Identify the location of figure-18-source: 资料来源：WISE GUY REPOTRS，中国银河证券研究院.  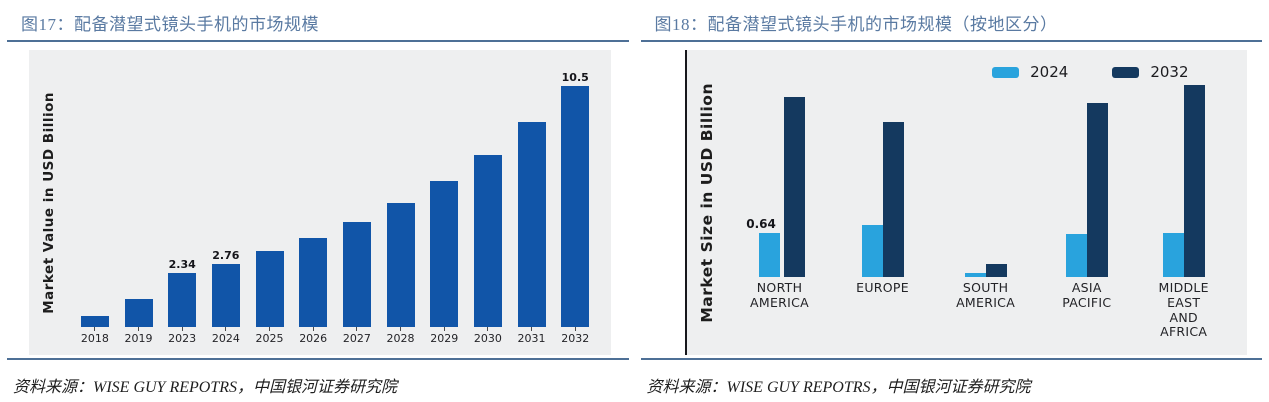
(952, 378).